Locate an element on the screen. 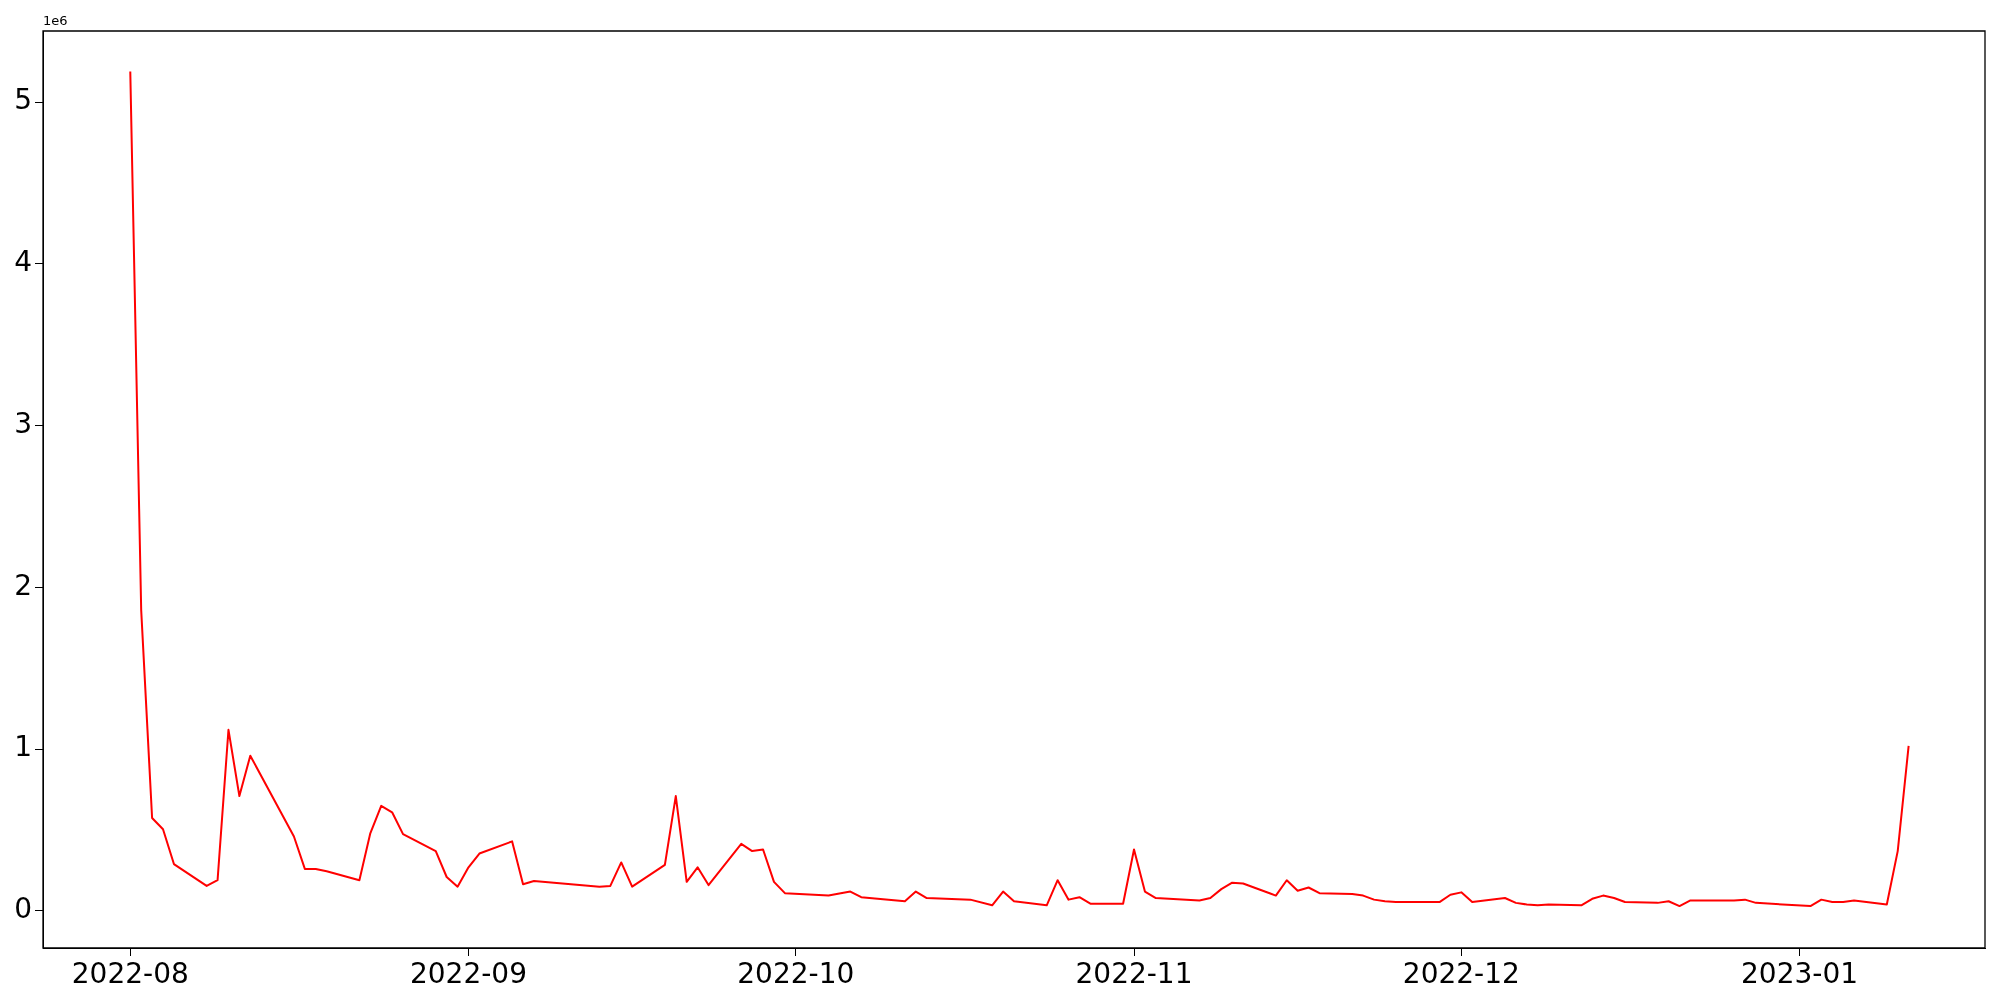  y-tick-label: 4 is located at coordinates (23, 262).